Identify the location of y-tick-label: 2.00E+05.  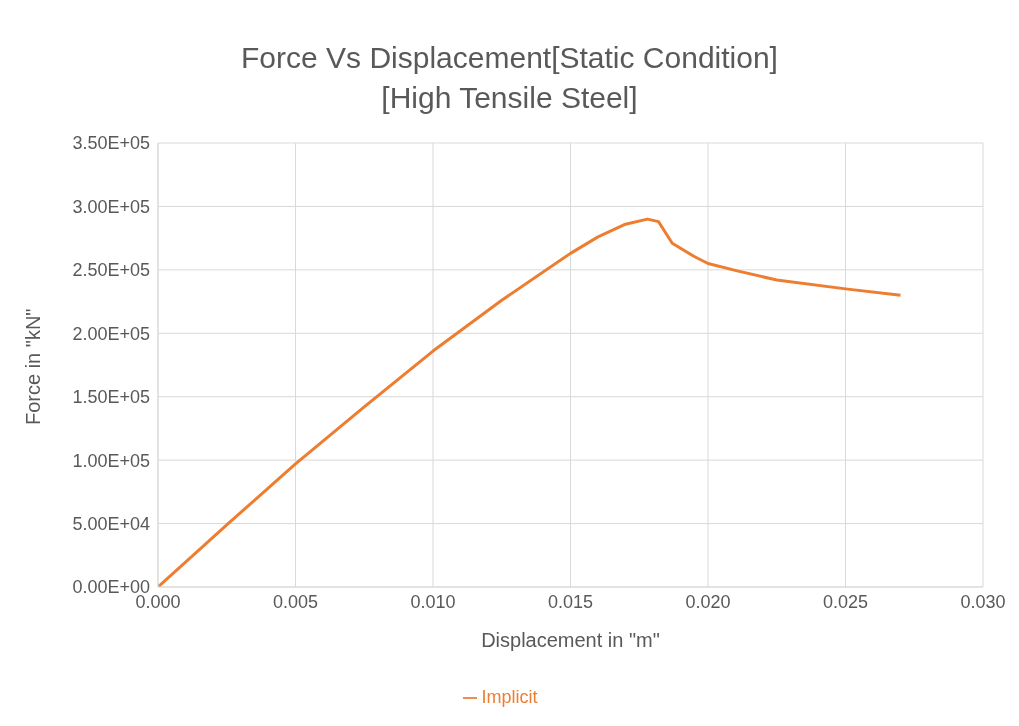
(111, 333).